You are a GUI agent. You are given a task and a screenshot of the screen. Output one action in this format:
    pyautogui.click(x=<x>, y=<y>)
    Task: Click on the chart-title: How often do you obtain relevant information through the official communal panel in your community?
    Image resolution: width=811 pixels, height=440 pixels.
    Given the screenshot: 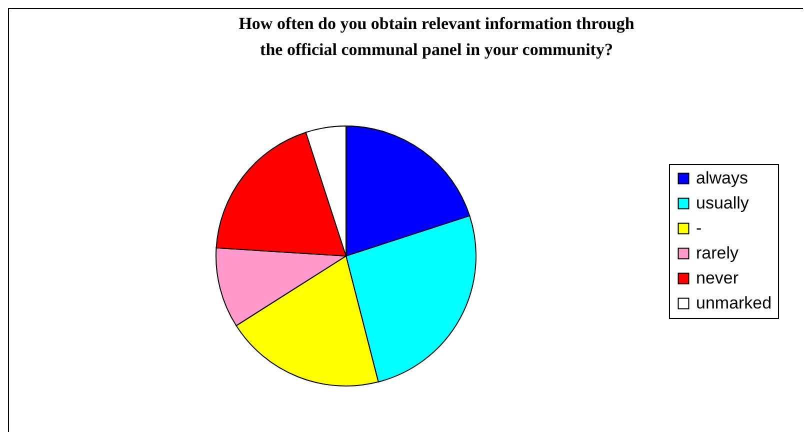 What is the action you would take?
    pyautogui.click(x=436, y=36)
    